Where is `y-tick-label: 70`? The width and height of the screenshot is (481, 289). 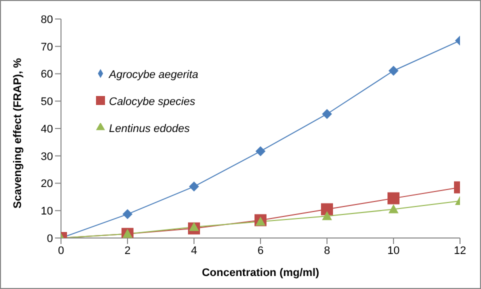 y-tick-label: 70 is located at coordinates (46, 47).